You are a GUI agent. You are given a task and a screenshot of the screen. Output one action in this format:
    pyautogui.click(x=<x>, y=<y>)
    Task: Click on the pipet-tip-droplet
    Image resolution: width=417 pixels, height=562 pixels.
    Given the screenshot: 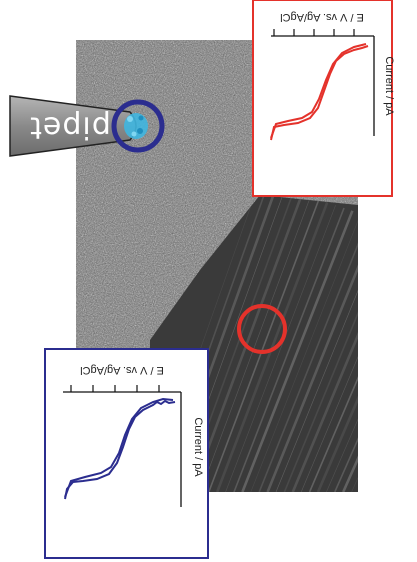 What is the action you would take?
    pyautogui.click(x=136, y=126)
    